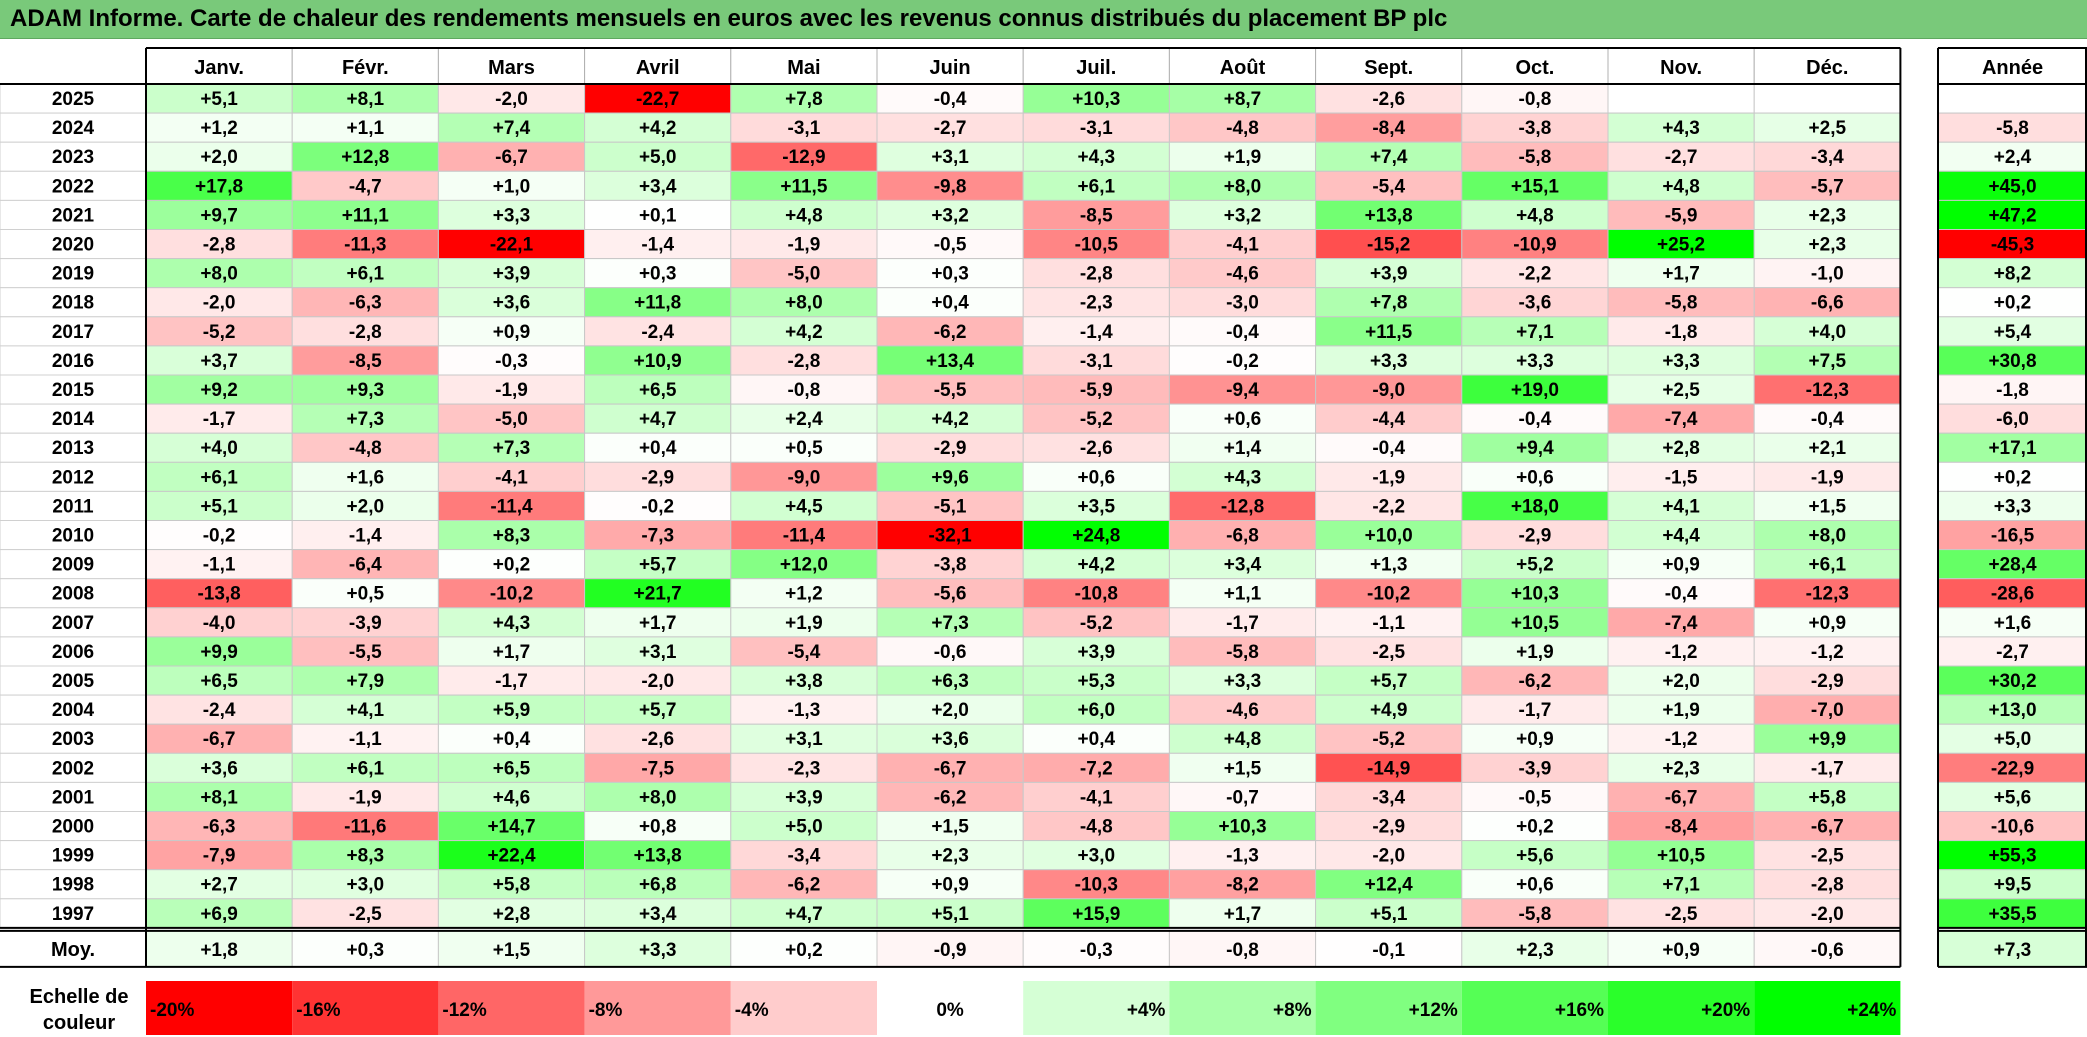 This screenshot has height=1037, width=2087. What do you see at coordinates (1096, 827) in the screenshot?
I see `cell-value: -4,8` at bounding box center [1096, 827].